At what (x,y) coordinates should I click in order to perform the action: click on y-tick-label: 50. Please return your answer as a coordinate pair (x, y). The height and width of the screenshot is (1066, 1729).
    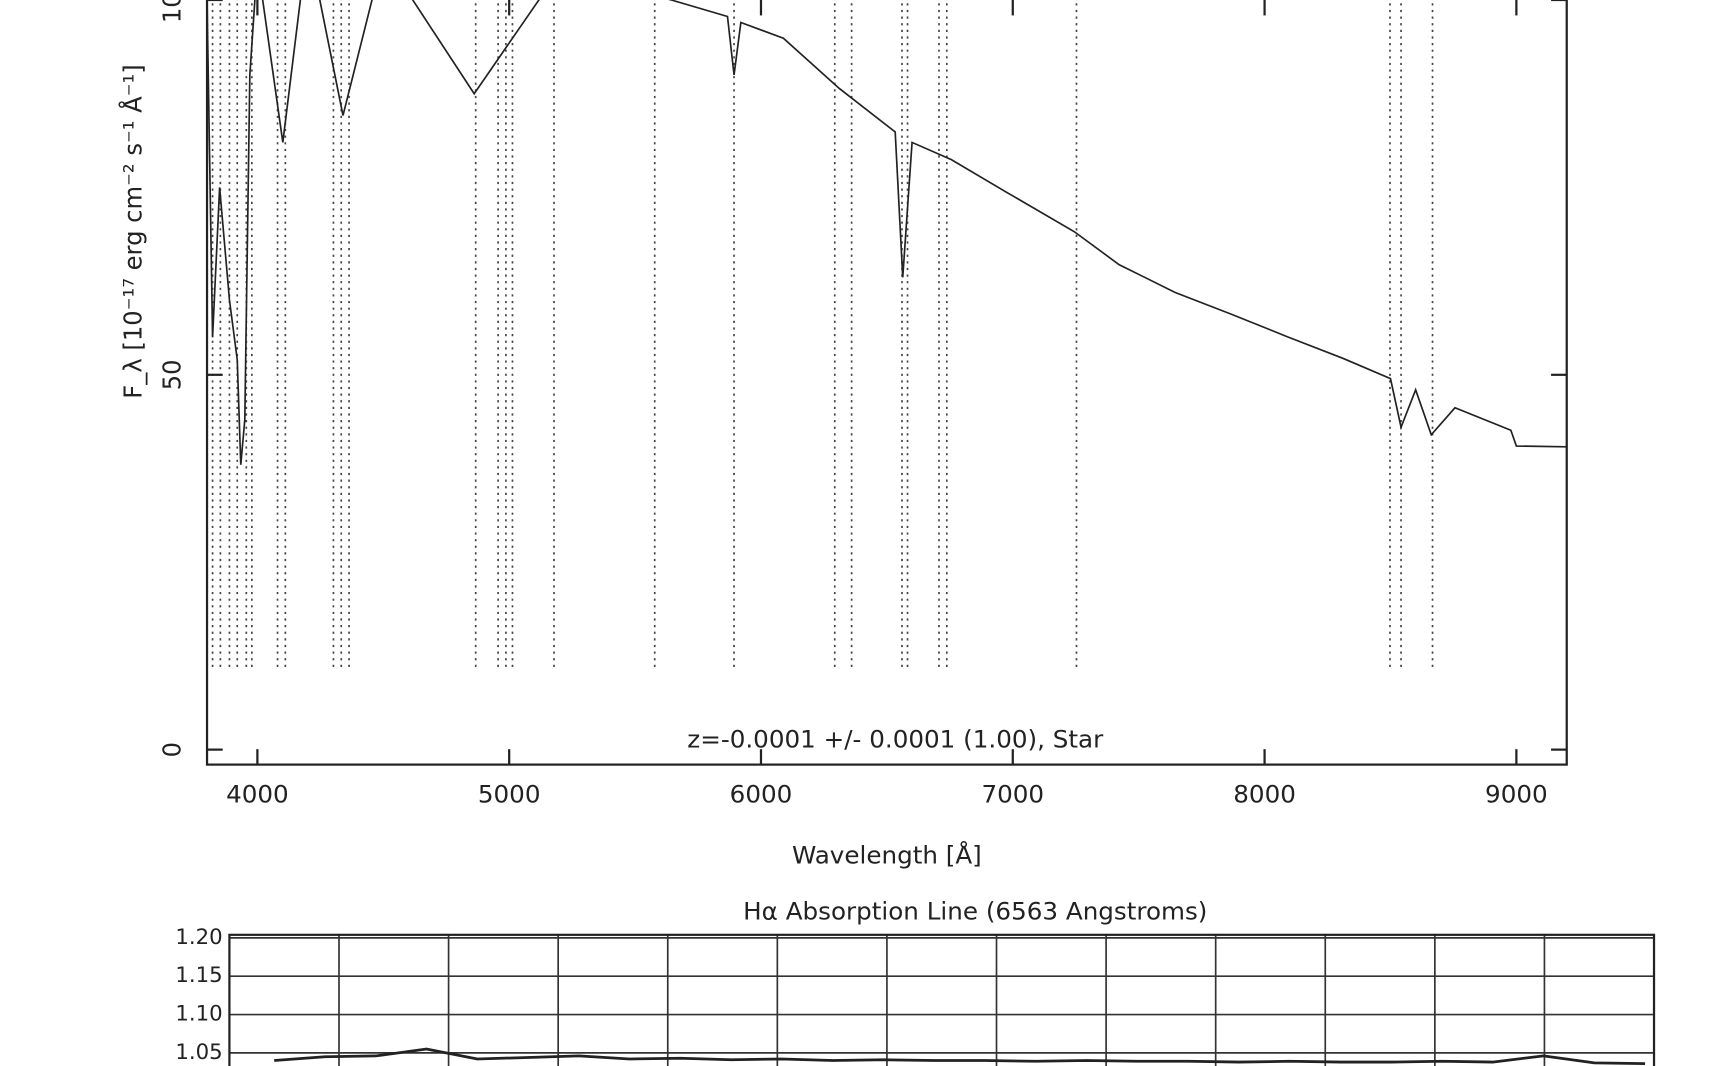
    Looking at the image, I should click on (171, 374).